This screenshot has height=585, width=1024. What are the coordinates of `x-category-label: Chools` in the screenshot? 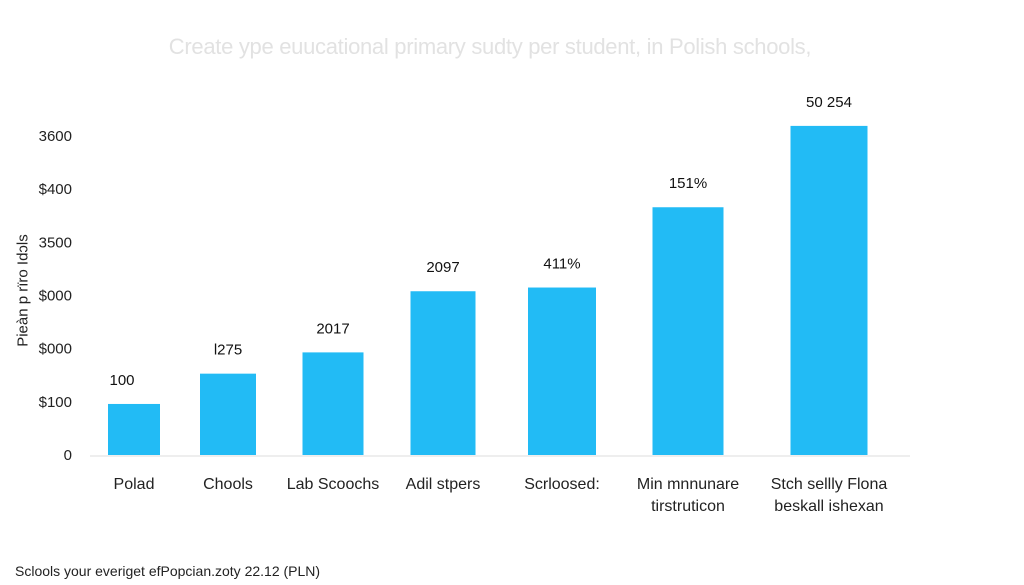 It's located at (228, 485).